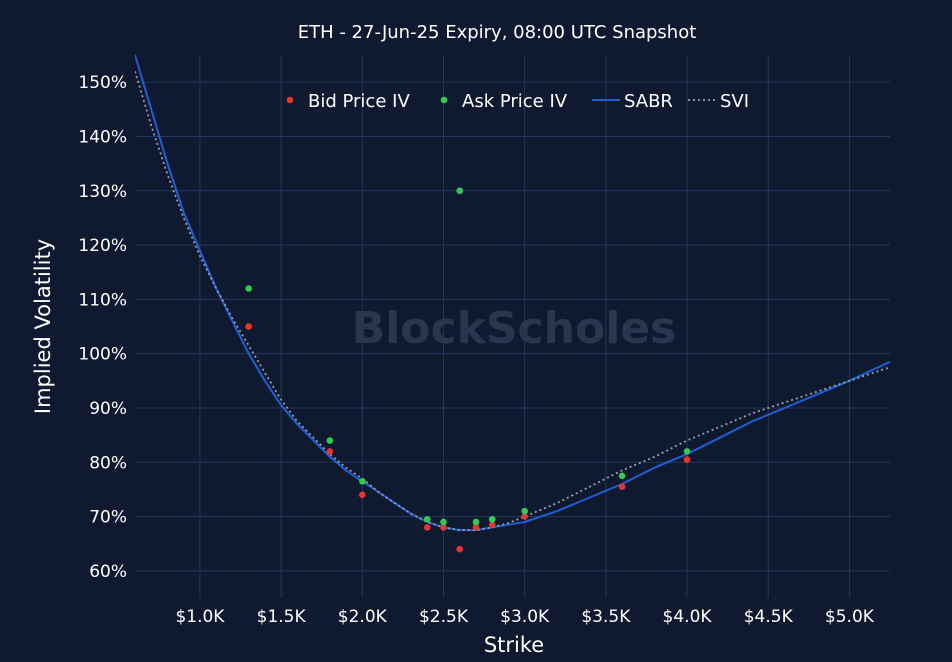  I want to click on legend-ask-label: Ask Price IV, so click(515, 101).